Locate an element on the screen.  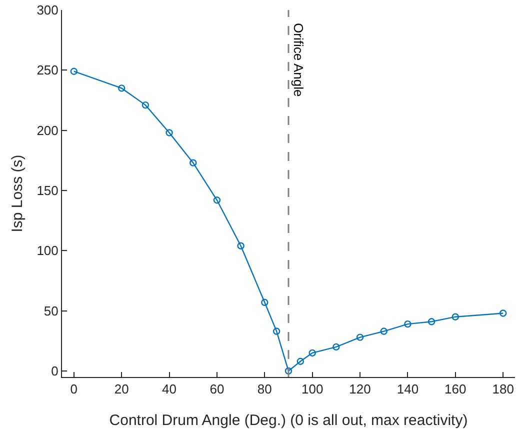
x-tick-label: 160 is located at coordinates (455, 389).